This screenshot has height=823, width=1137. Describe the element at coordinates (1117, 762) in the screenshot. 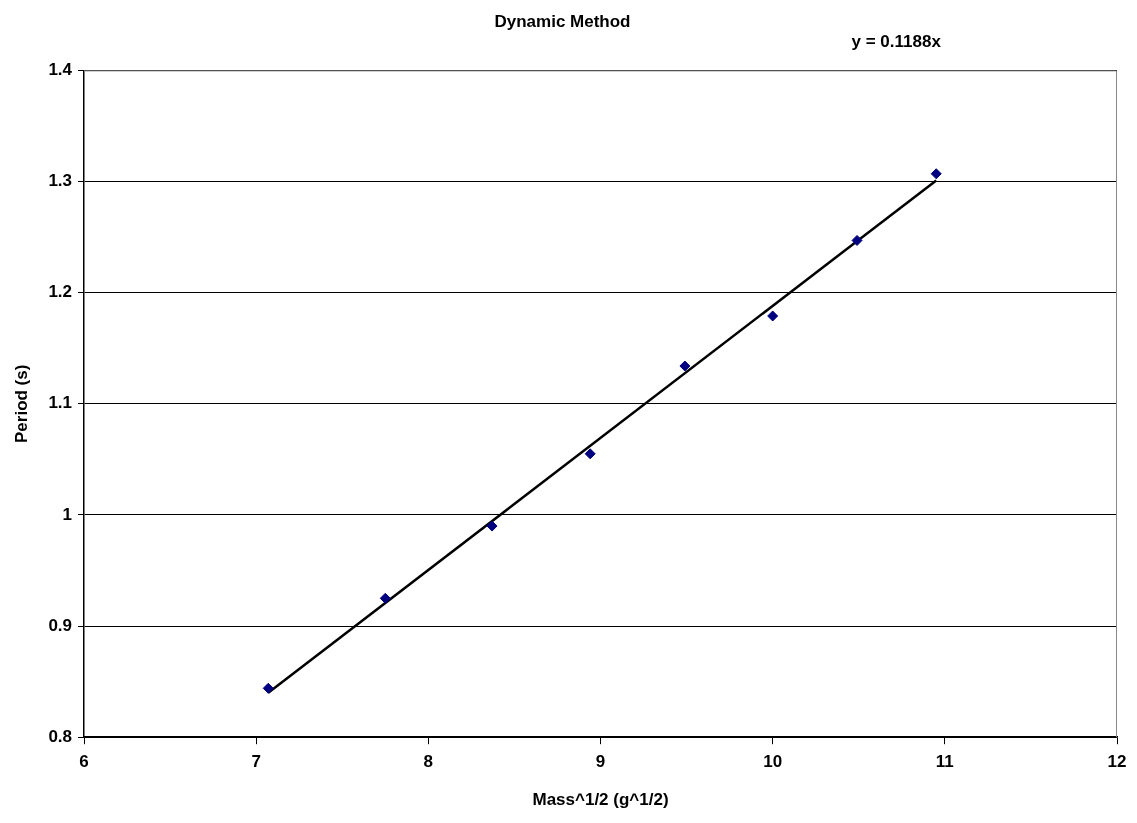

I see `x-tick-label: 12` at that location.